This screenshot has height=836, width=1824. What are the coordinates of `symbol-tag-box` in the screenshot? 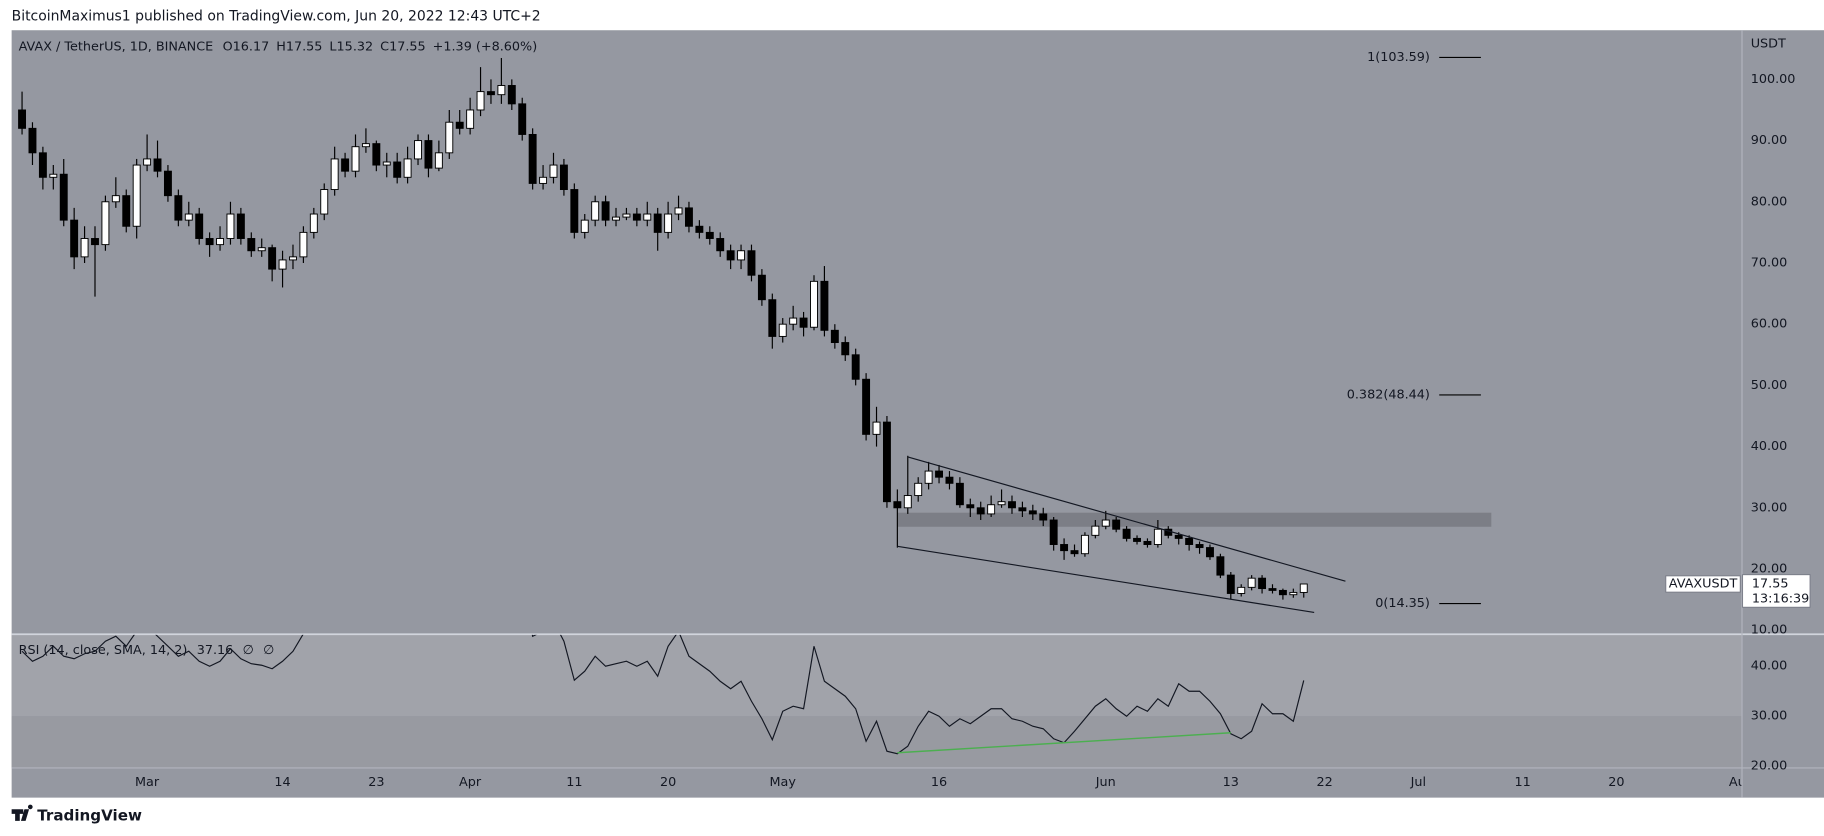 It's located at (1703, 584).